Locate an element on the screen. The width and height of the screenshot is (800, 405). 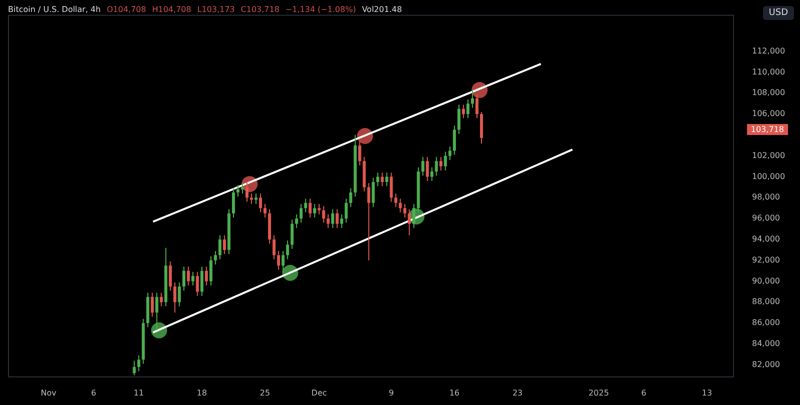
x-tick-label: 18 is located at coordinates (201, 393).